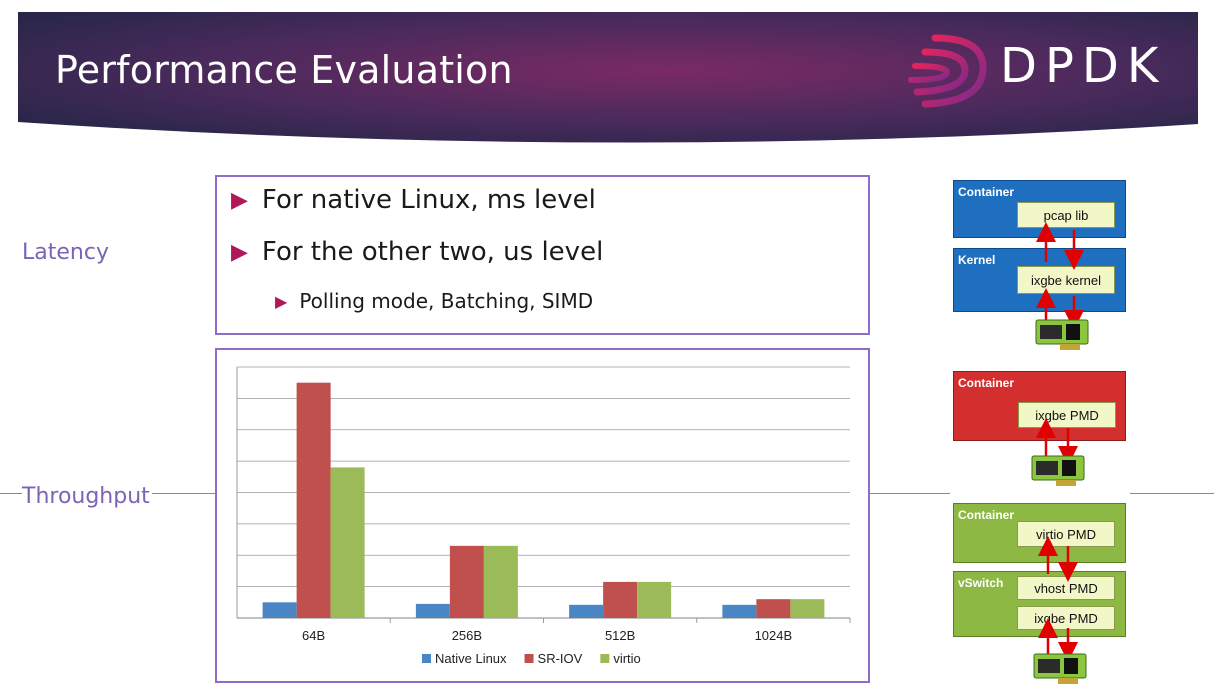  Describe the element at coordinates (981, 583) in the screenshot. I see `vswitch-label: vSwitch` at that location.